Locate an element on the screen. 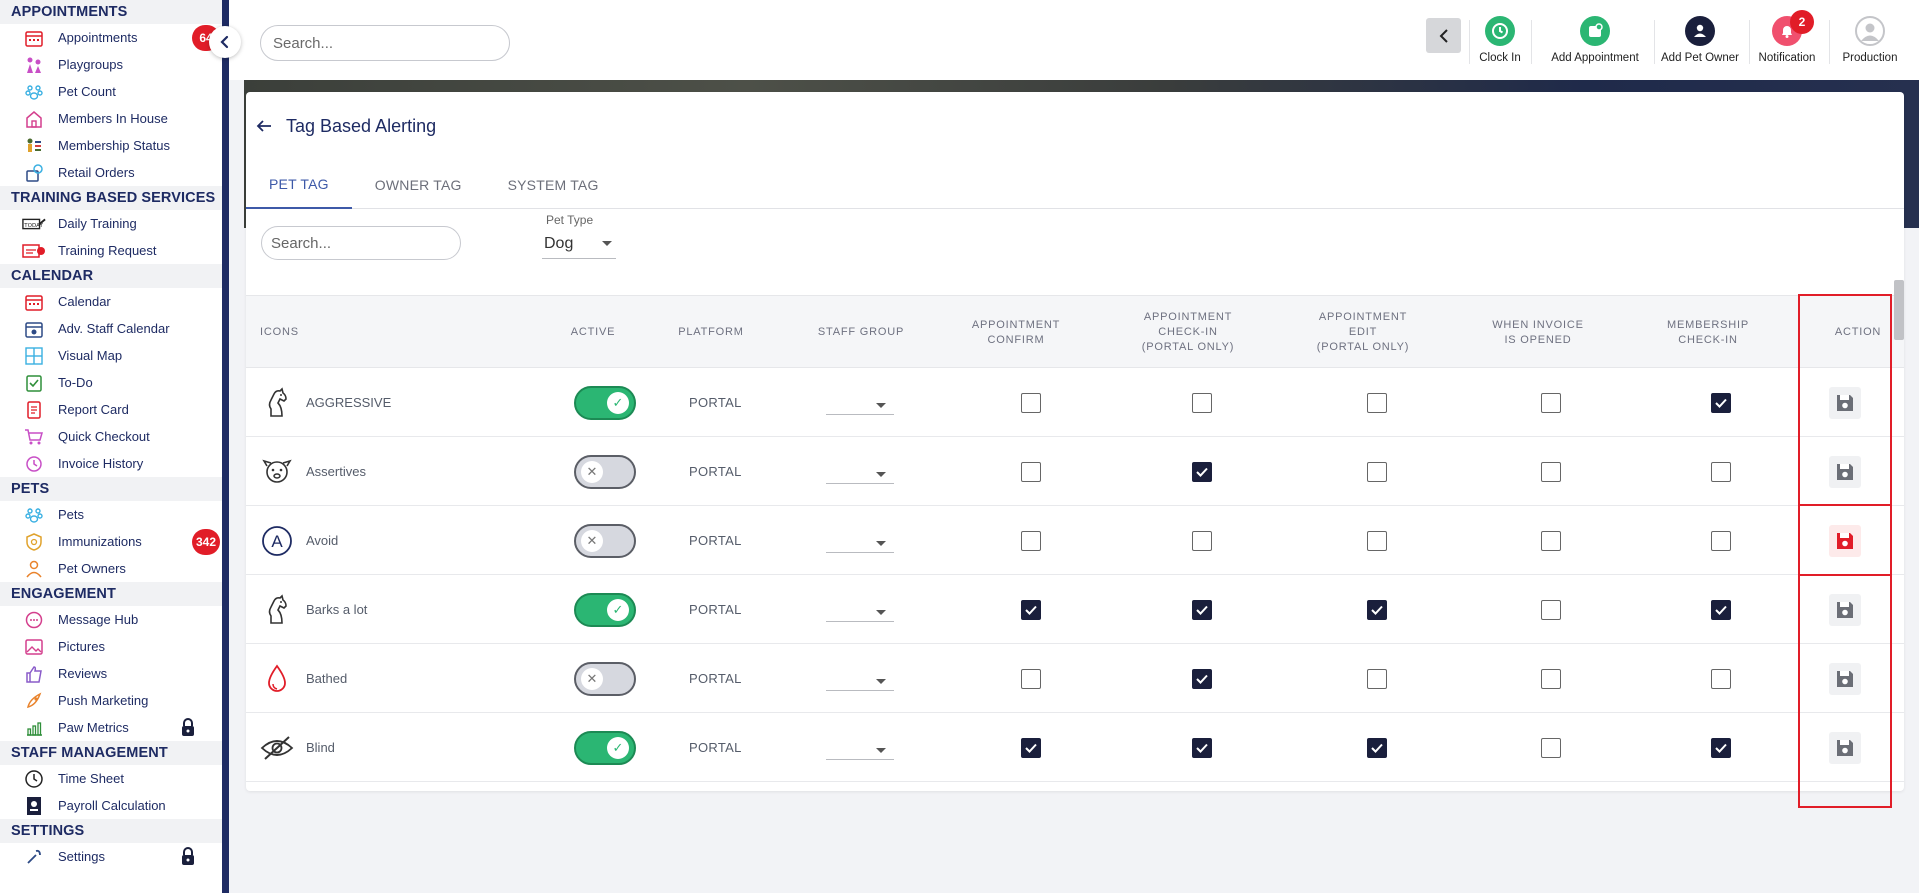  sidebar-item-immunizations: Immunizations 342 is located at coordinates (111, 541).